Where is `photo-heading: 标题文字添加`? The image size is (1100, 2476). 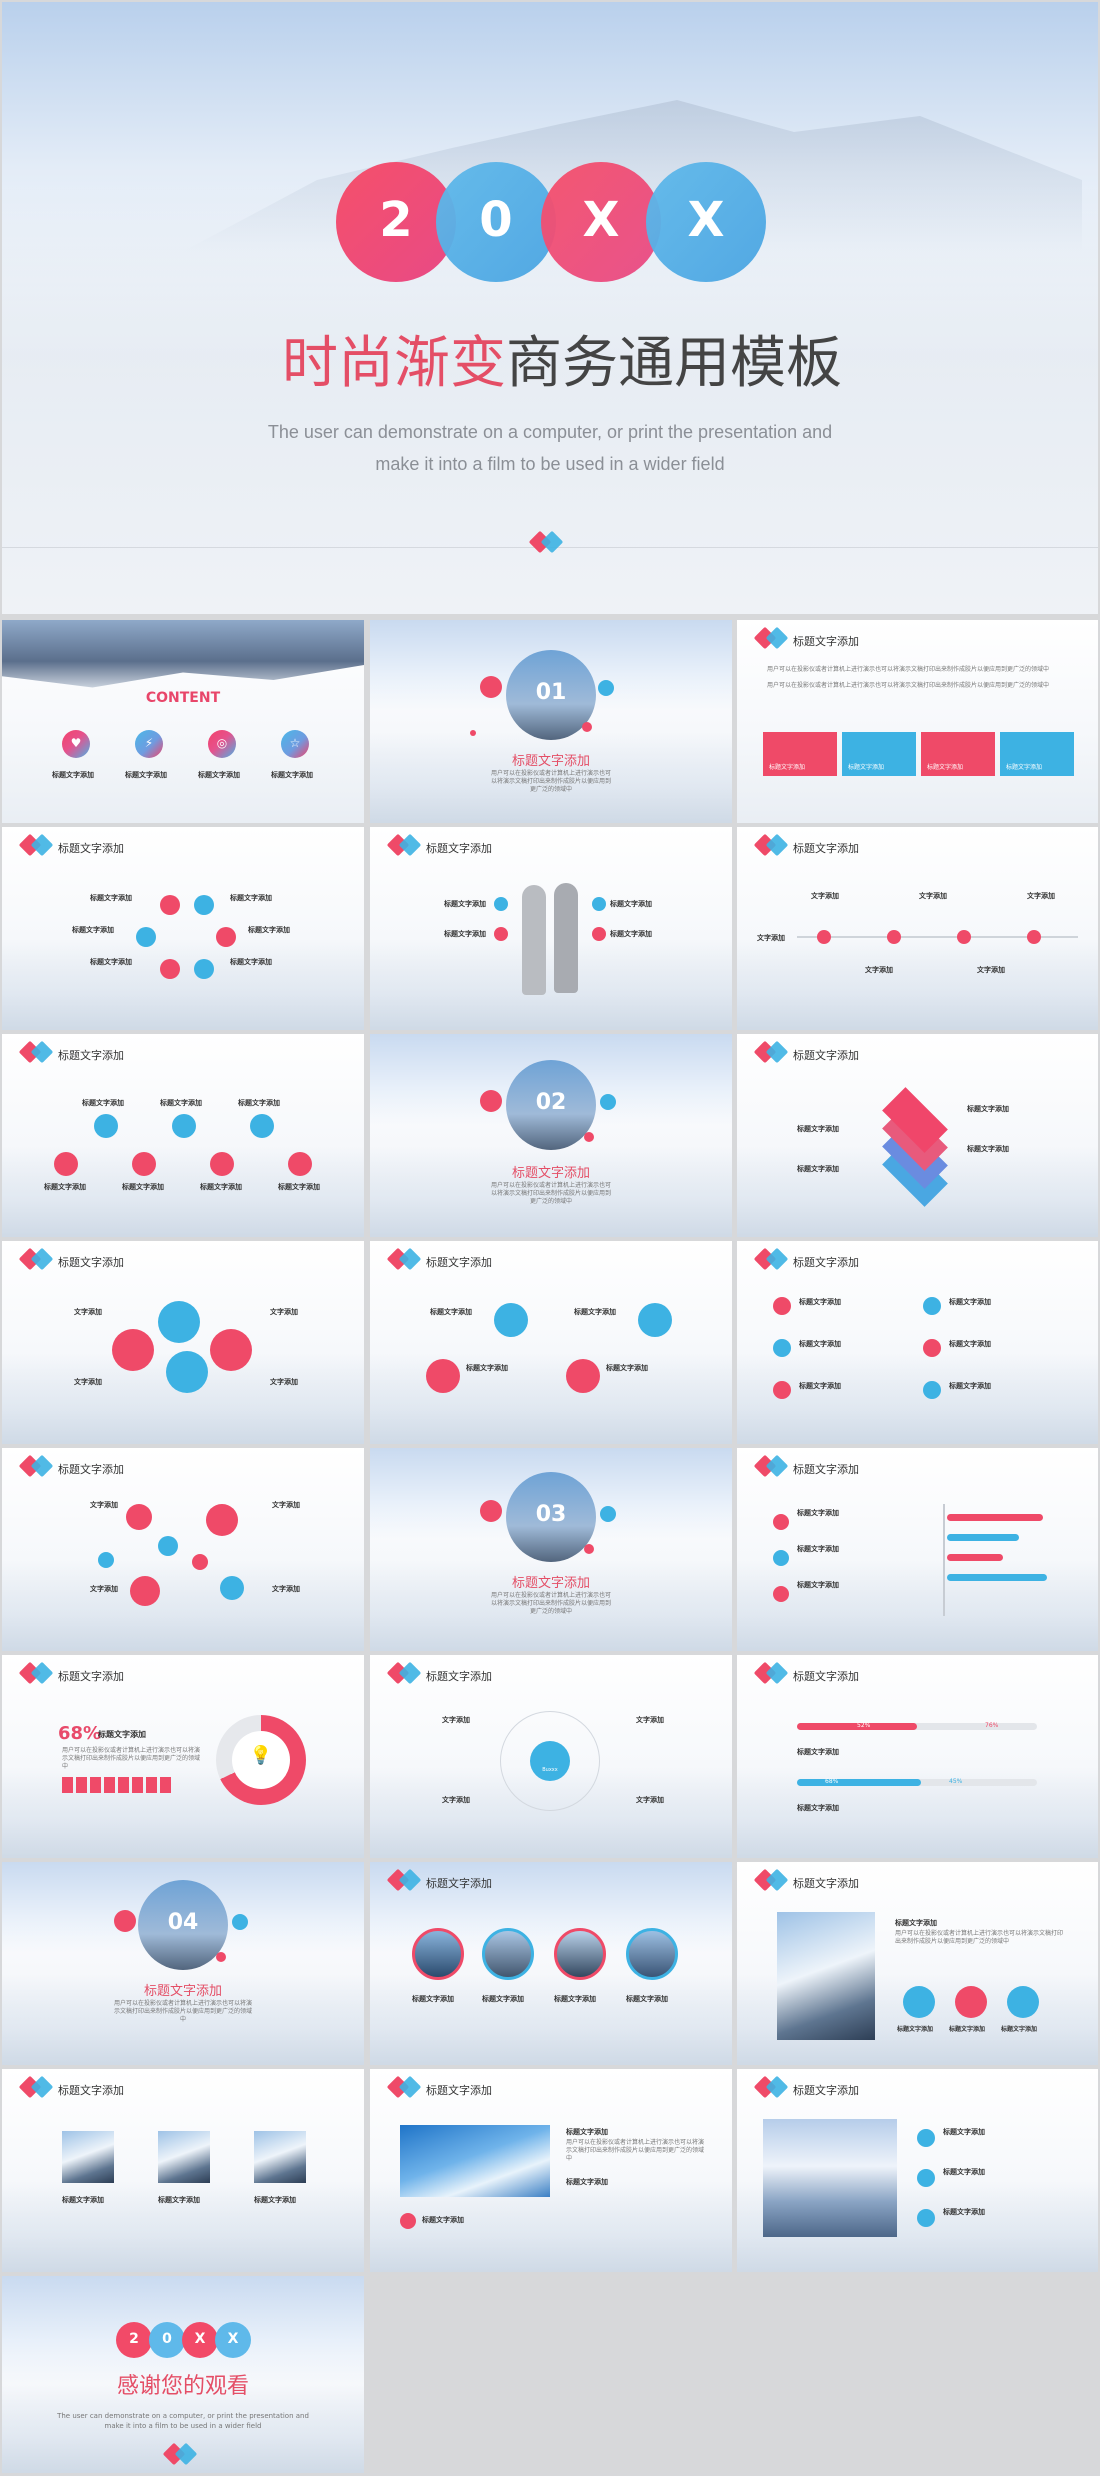
photo-heading: 标题文字添加 is located at coordinates (916, 1923).